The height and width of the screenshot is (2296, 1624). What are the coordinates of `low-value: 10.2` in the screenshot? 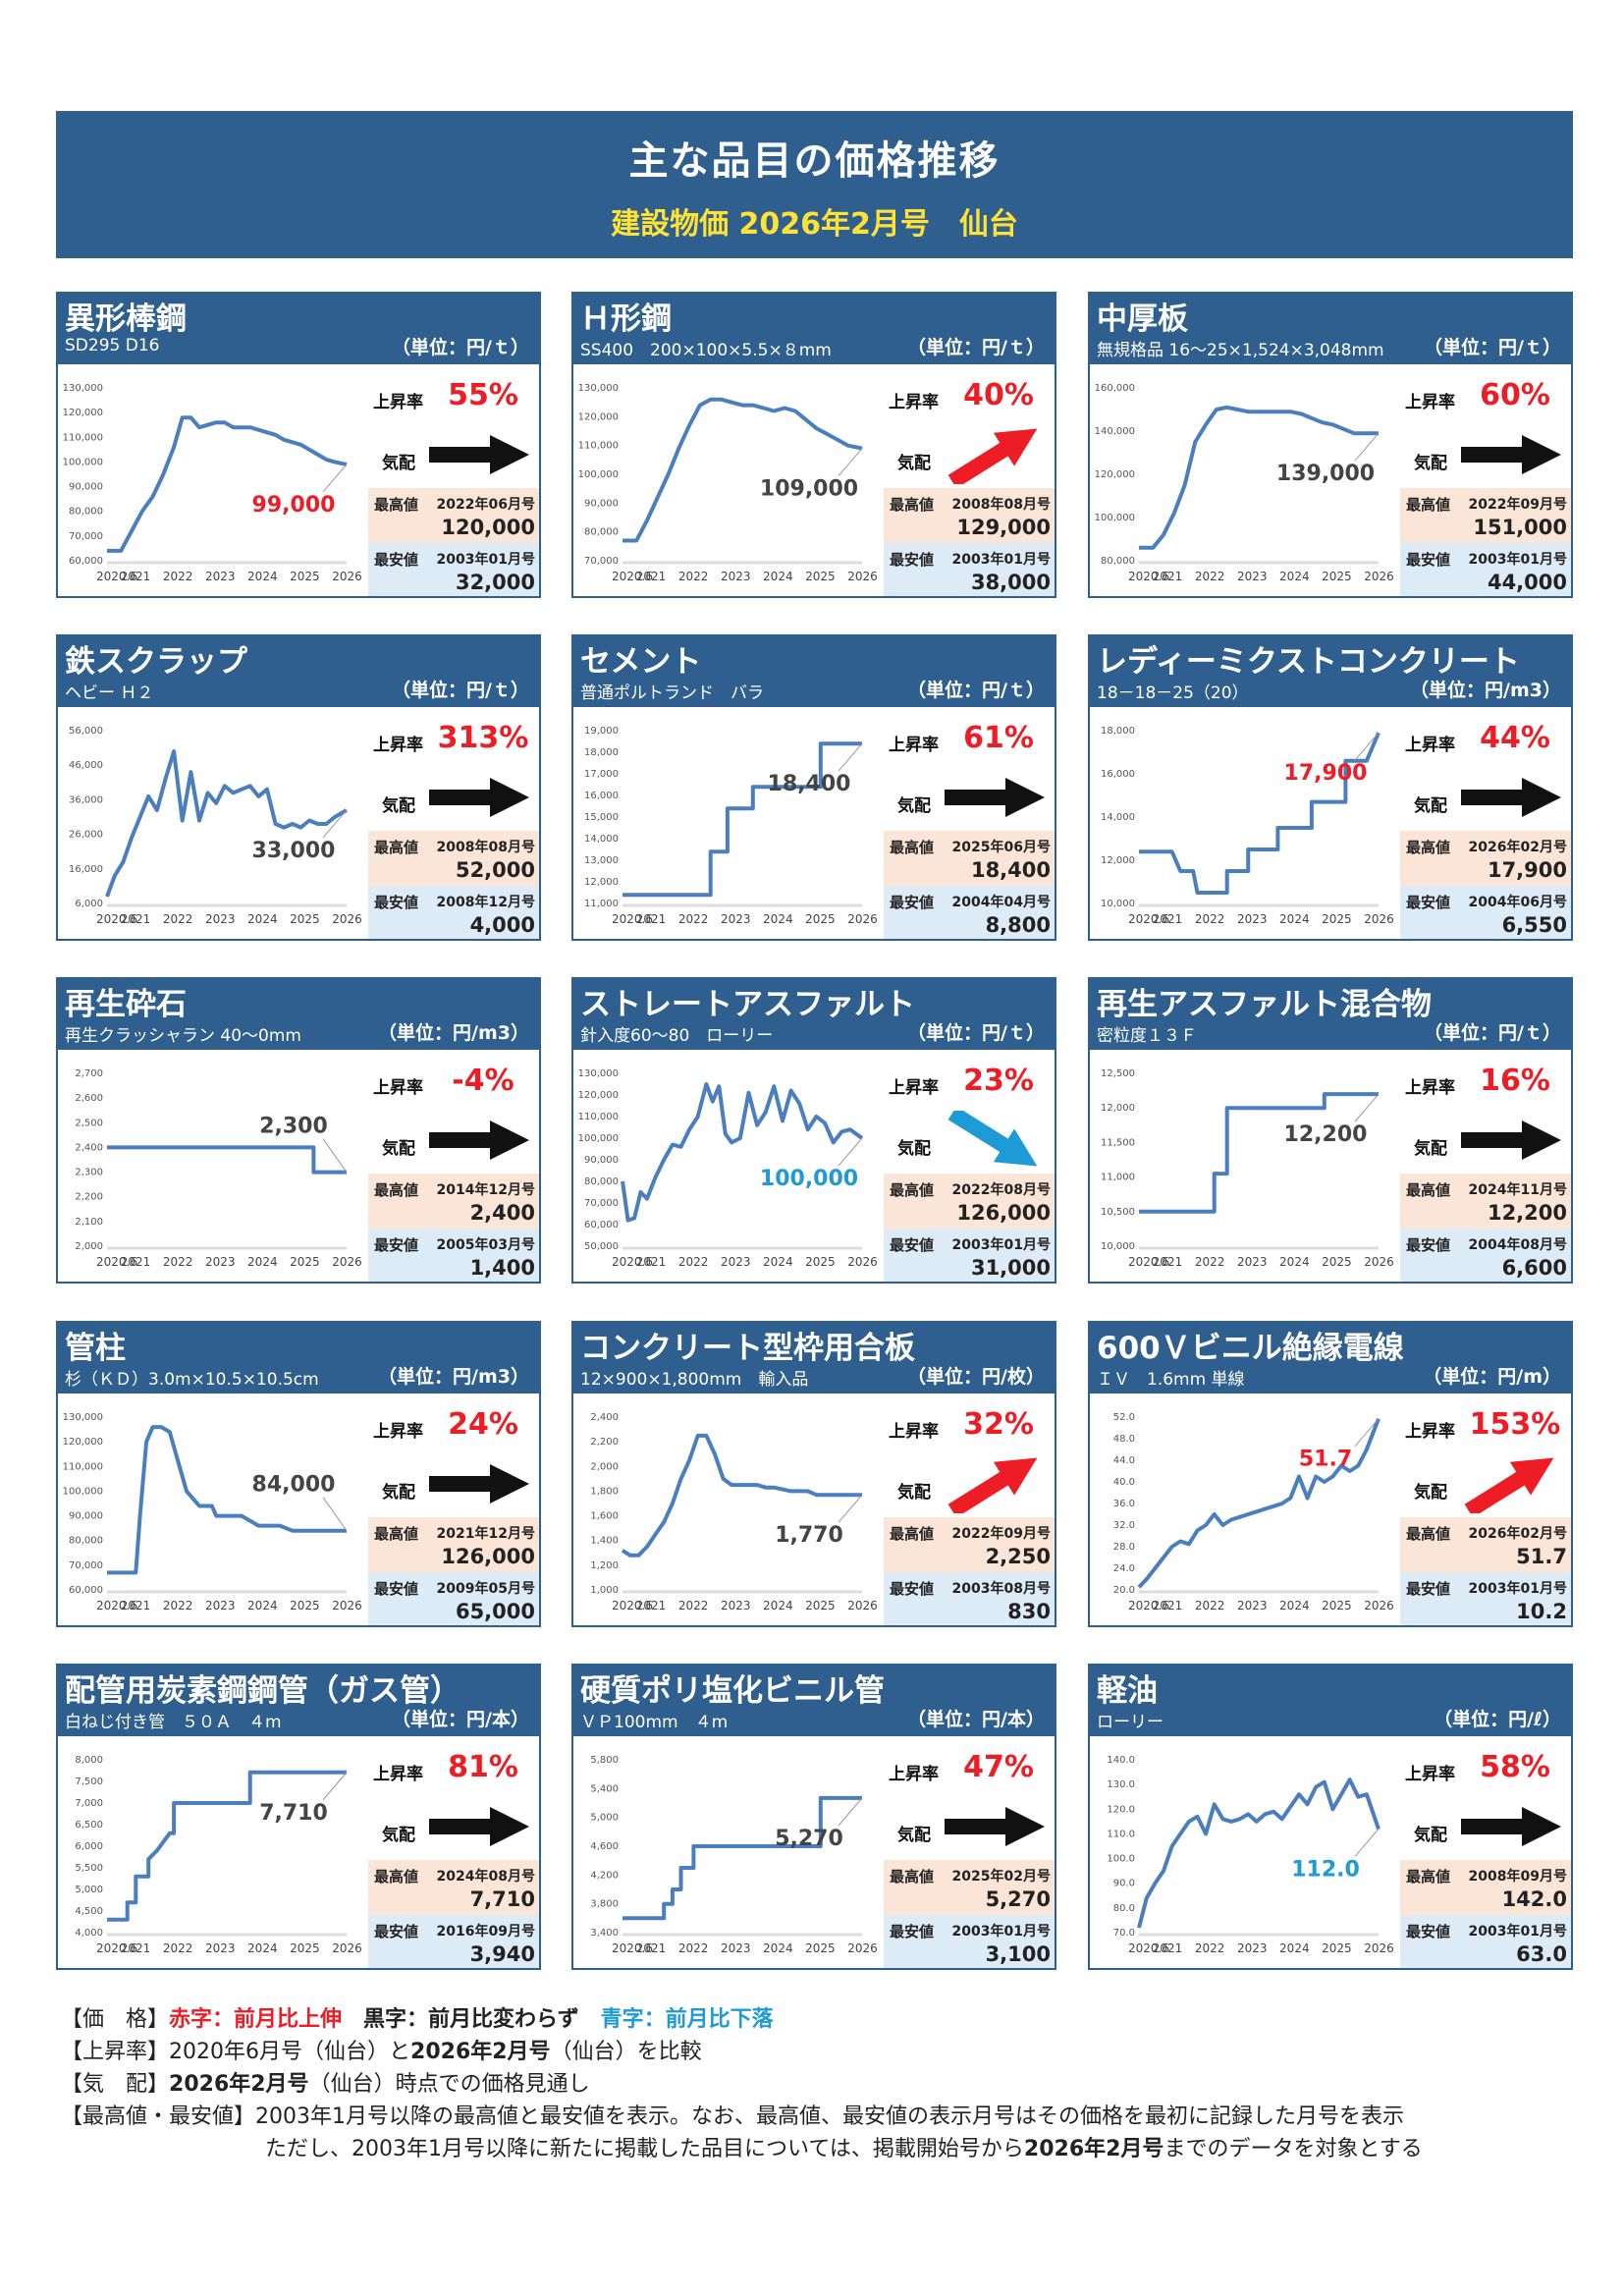 It's located at (1541, 1611).